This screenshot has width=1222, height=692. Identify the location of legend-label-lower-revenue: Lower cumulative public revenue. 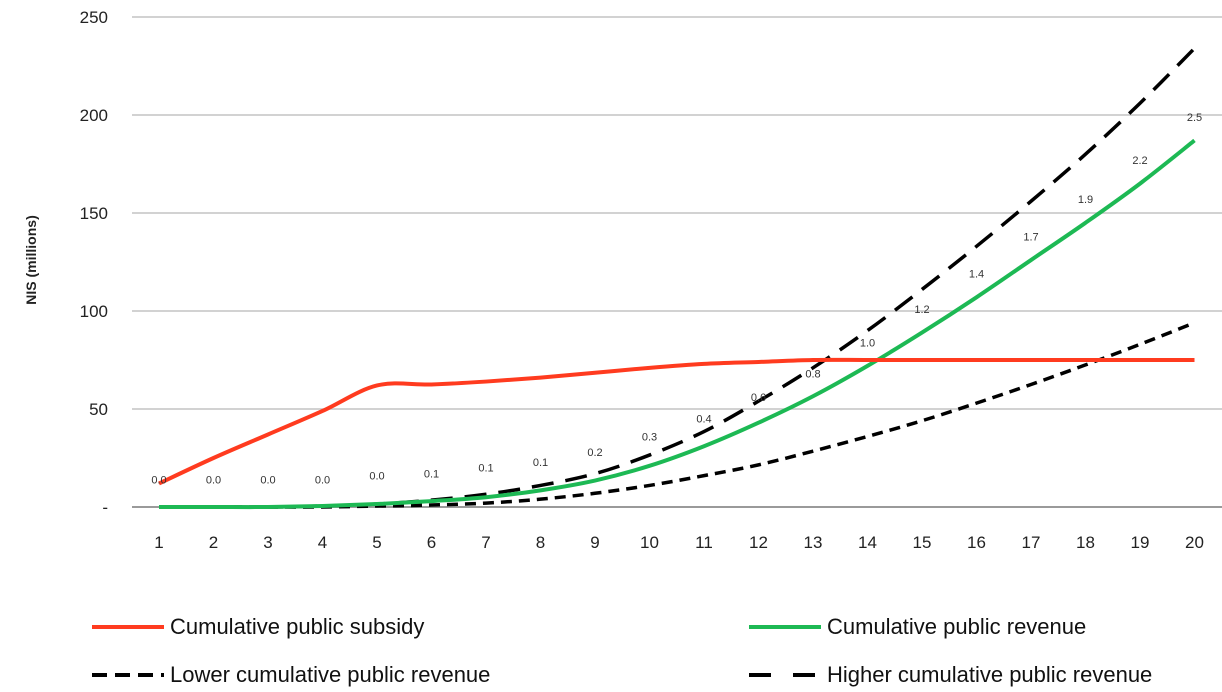
(330, 674).